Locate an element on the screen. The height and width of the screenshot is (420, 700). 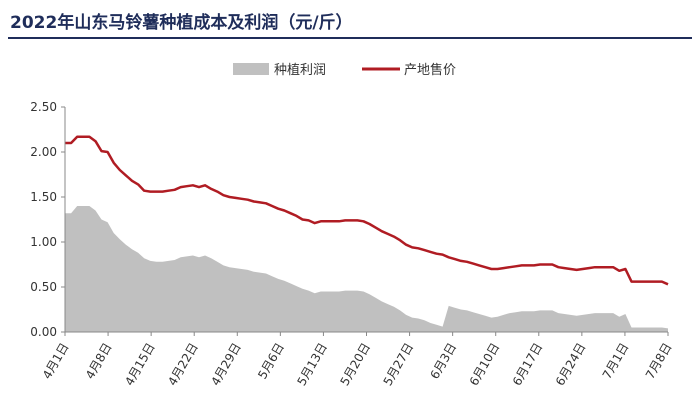
x-tick-label: 4月15日 is located at coordinates (140, 365).